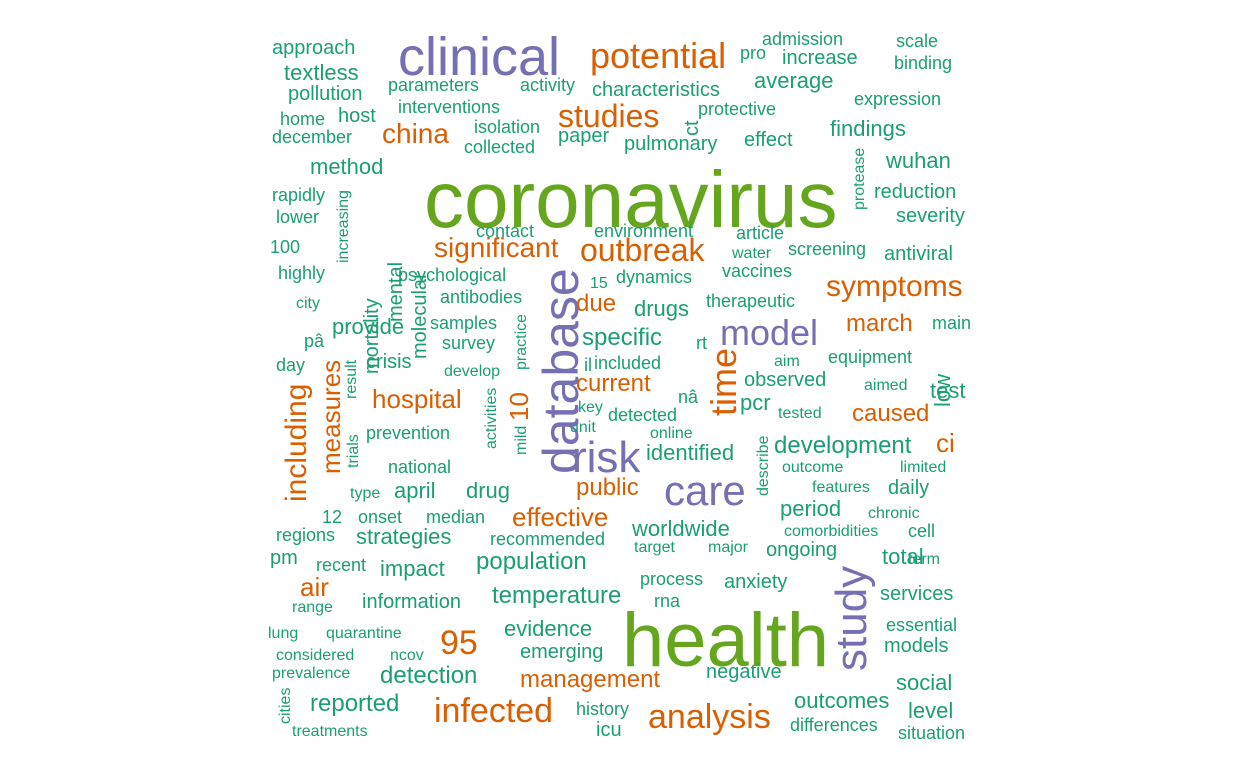 This screenshot has height=768, width=1248. I want to click on word-china: china, so click(415, 133).